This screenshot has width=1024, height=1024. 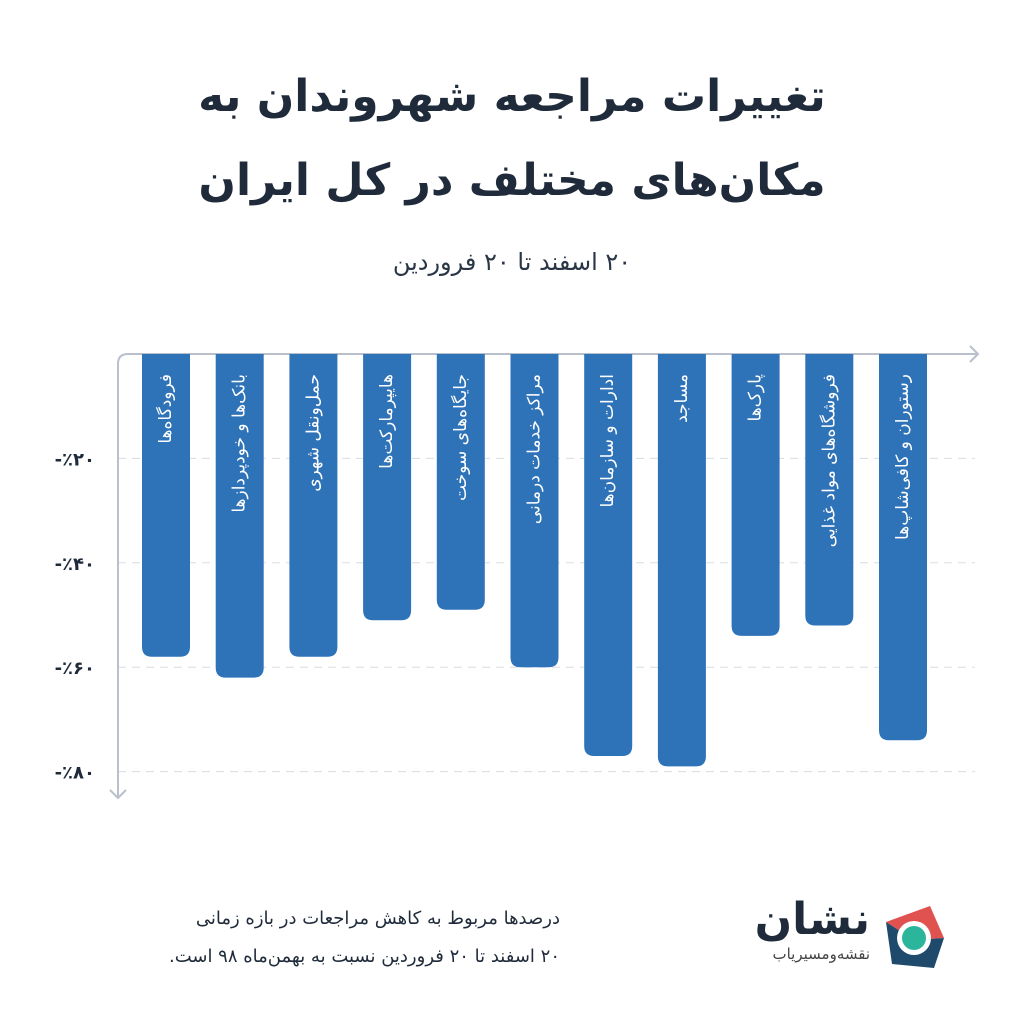 What do you see at coordinates (118, 794) in the screenshot?
I see `y-axis-arrow-icon` at bounding box center [118, 794].